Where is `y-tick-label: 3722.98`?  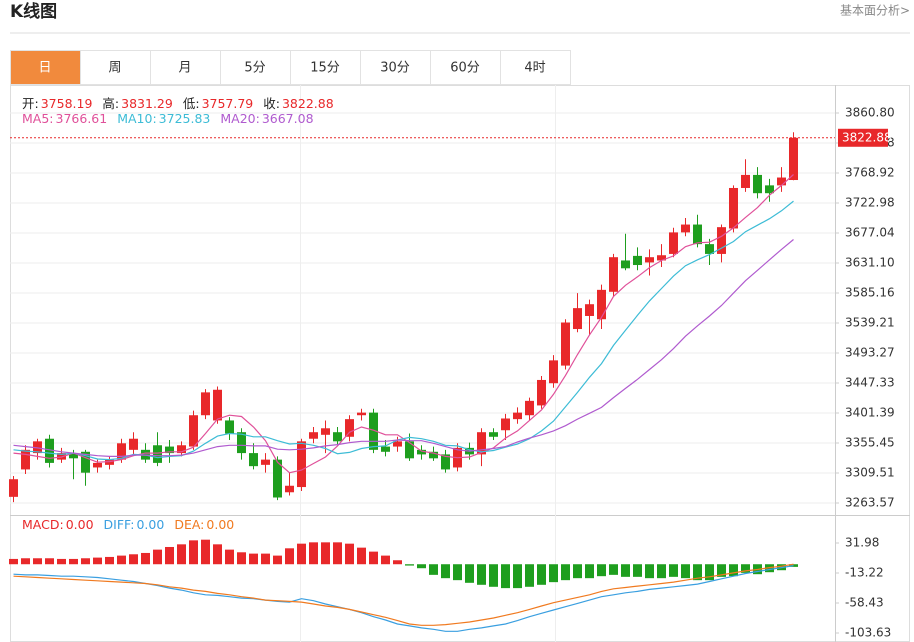 y-tick-label: 3722.98 is located at coordinates (870, 203).